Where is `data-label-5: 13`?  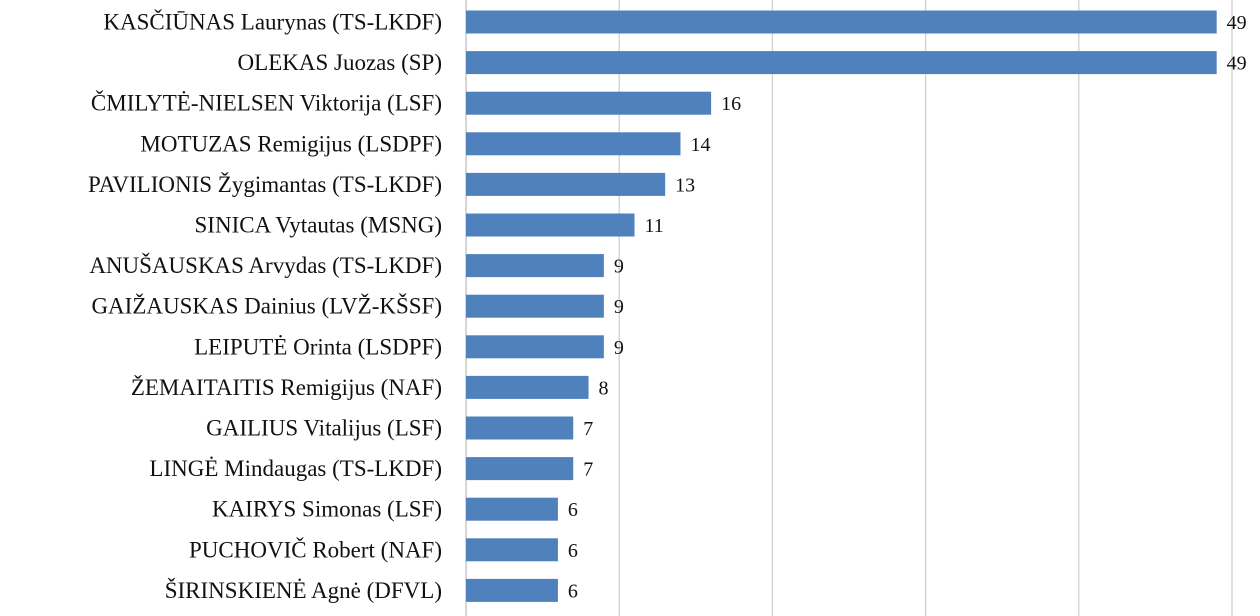 data-label-5: 13 is located at coordinates (685, 185).